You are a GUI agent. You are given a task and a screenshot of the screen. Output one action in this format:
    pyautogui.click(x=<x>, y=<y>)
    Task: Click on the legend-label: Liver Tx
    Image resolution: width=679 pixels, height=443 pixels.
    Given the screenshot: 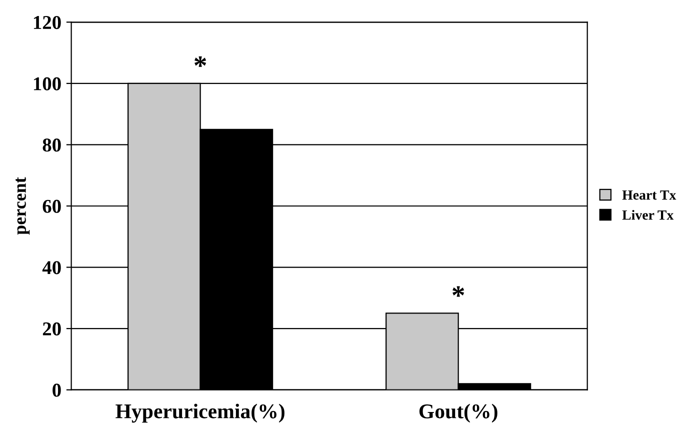 What is the action you would take?
    pyautogui.click(x=648, y=215)
    